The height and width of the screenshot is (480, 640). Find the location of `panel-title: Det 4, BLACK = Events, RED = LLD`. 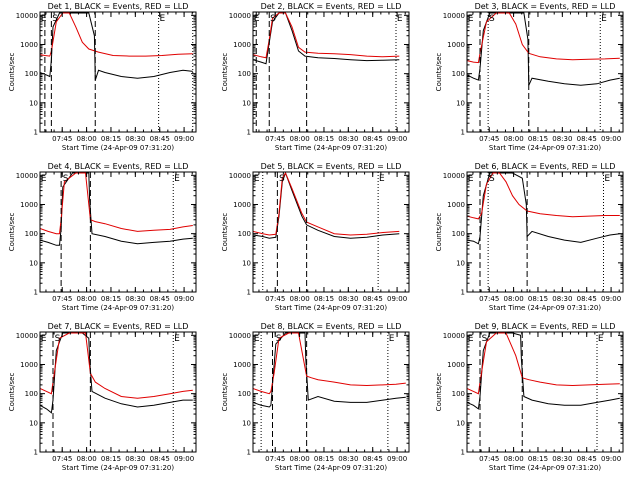

panel-title: Det 4, BLACK = Events, RED = LLD is located at coordinates (118, 166).